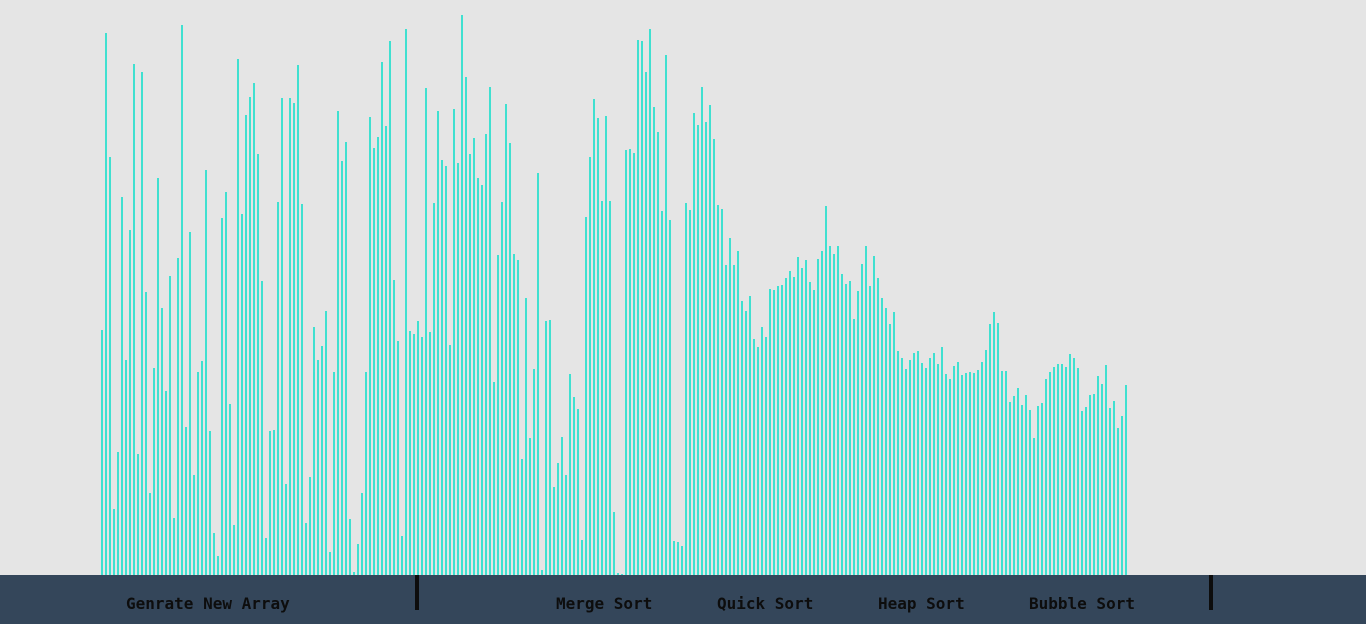 This screenshot has height=624, width=1366. What do you see at coordinates (1211, 592) in the screenshot?
I see `toolbar-end-divider` at bounding box center [1211, 592].